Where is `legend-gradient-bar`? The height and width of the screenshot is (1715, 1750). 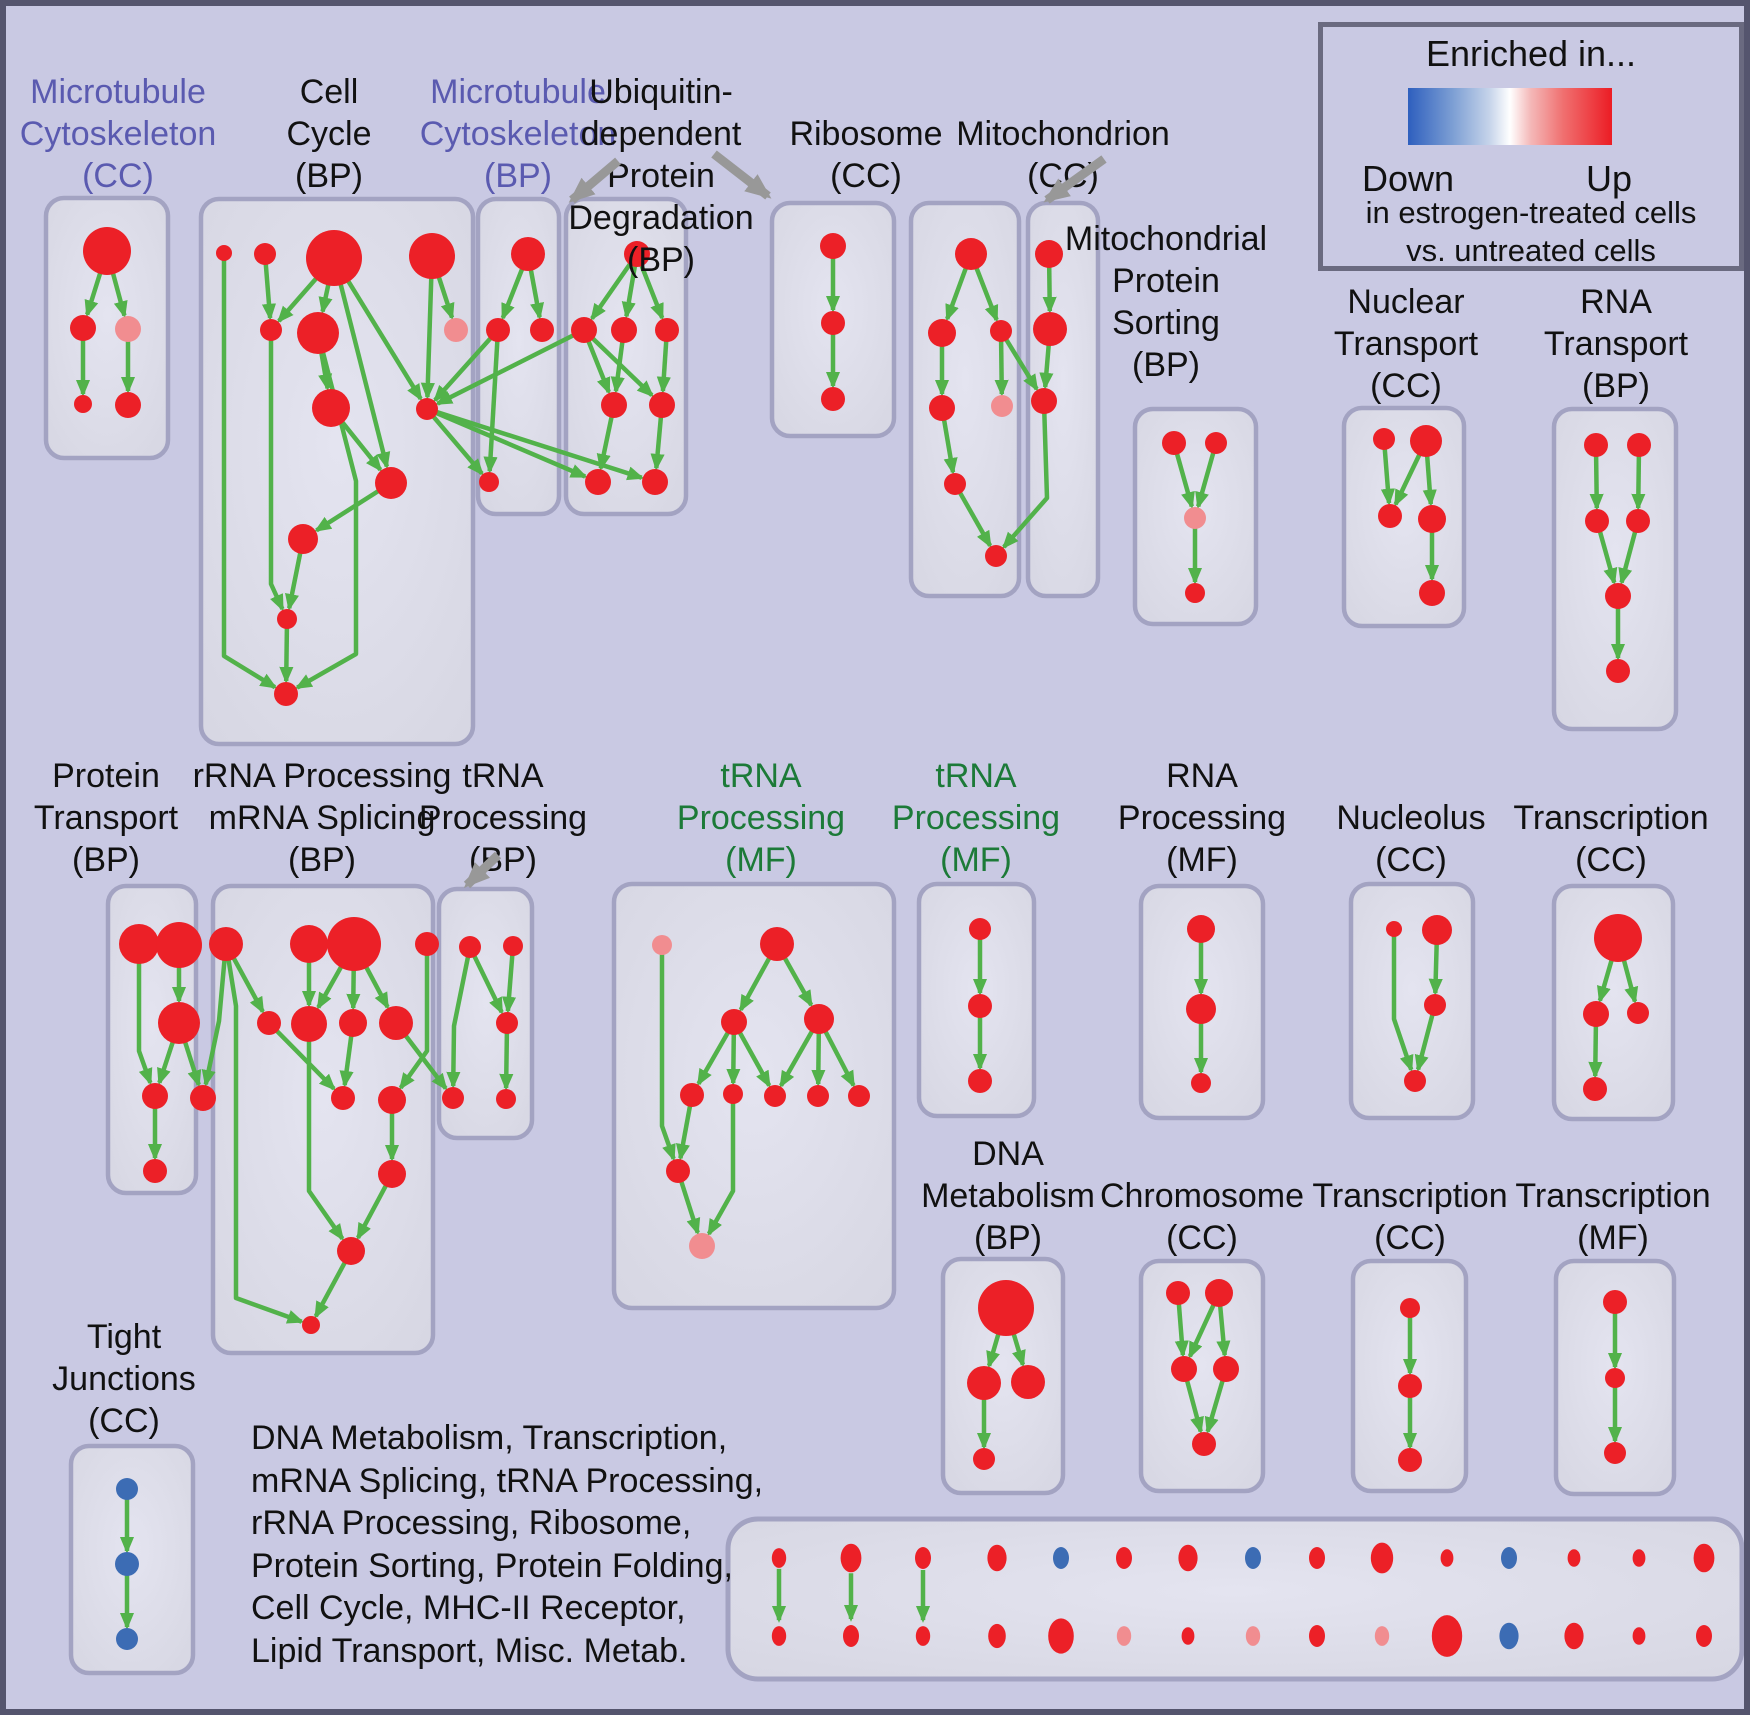
legend-gradient-bar is located at coordinates (1510, 116).